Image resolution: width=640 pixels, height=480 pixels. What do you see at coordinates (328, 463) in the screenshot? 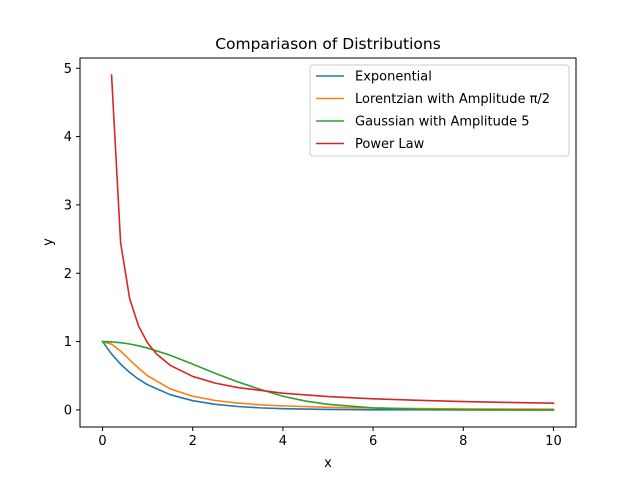
I see `x-axis-label: x` at bounding box center [328, 463].